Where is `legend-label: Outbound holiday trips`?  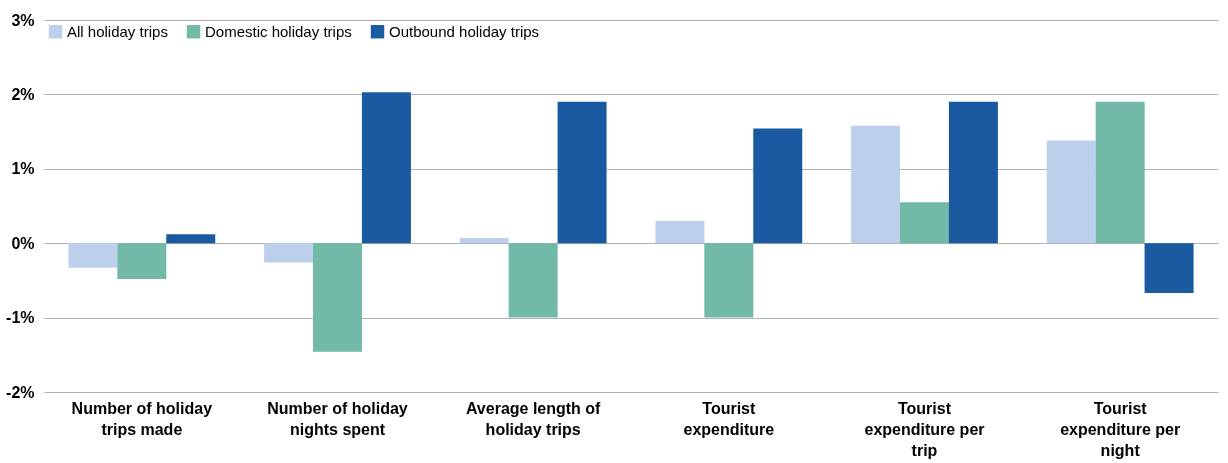 legend-label: Outbound holiday trips is located at coordinates (464, 31).